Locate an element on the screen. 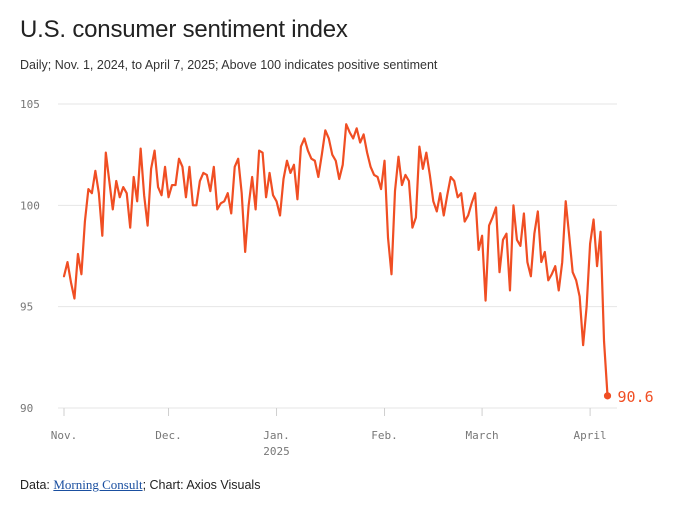 Image resolution: width=687 pixels, height=507 pixels. source-suffix: ; Chart: Axios Visuals is located at coordinates (201, 485).